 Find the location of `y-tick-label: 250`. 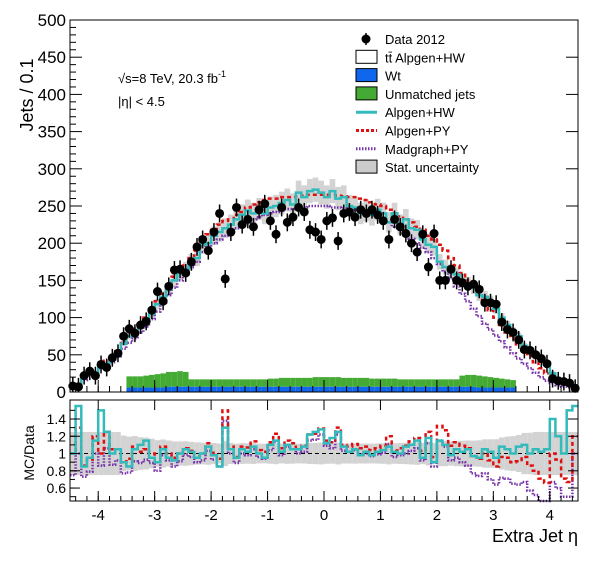

y-tick-label: 250 is located at coordinates (52, 206).